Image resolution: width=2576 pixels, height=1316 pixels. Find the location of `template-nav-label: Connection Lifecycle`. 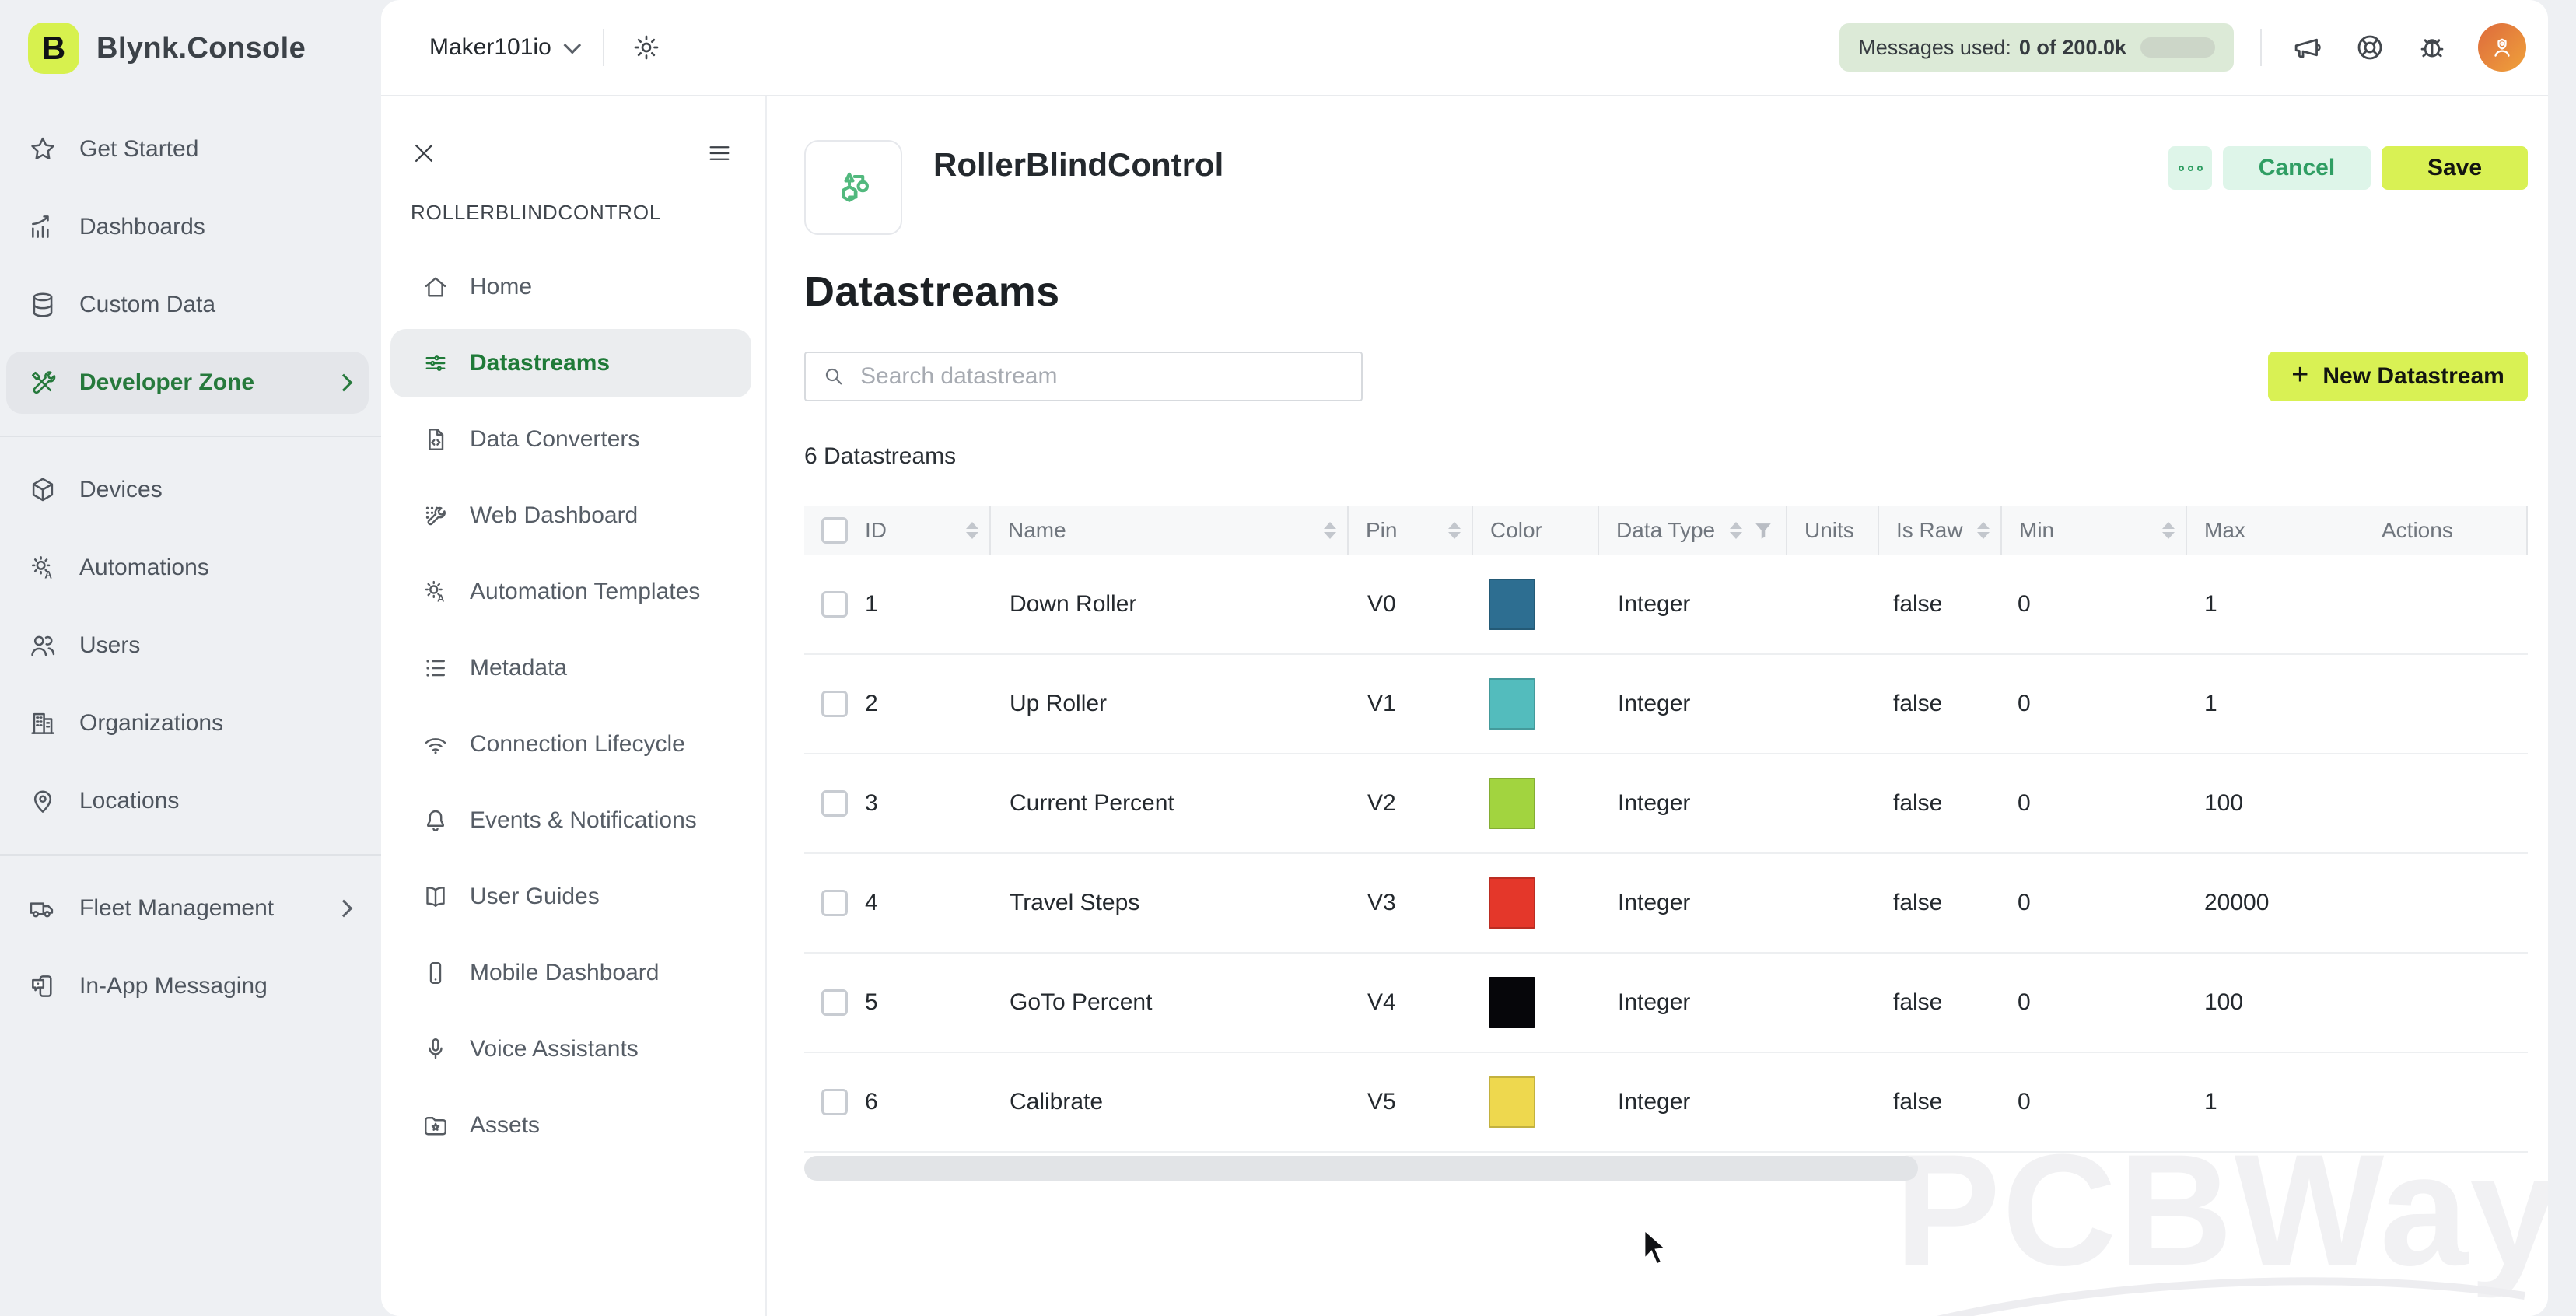

template-nav-label: Connection Lifecycle is located at coordinates (577, 744).